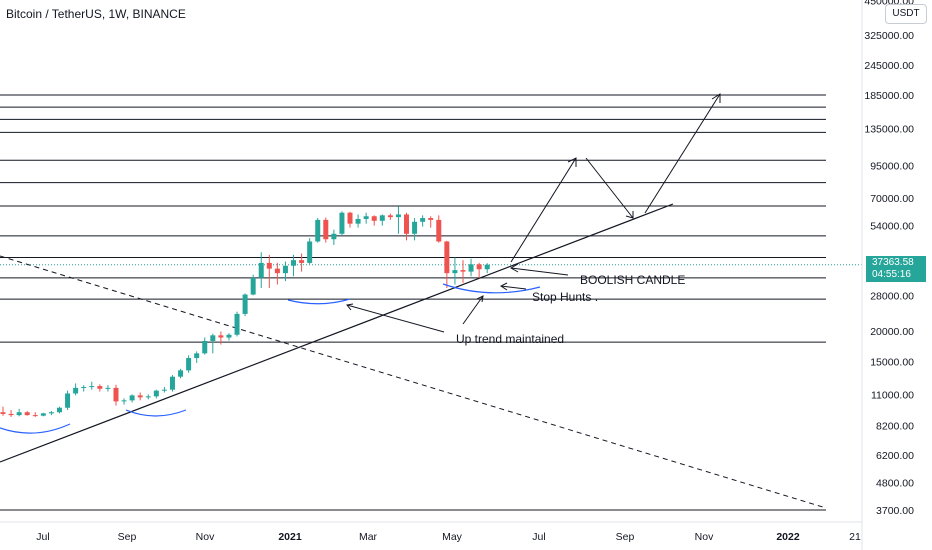  What do you see at coordinates (504, 286) in the screenshot?
I see `pointer-stop-hunts-head` at bounding box center [504, 286].